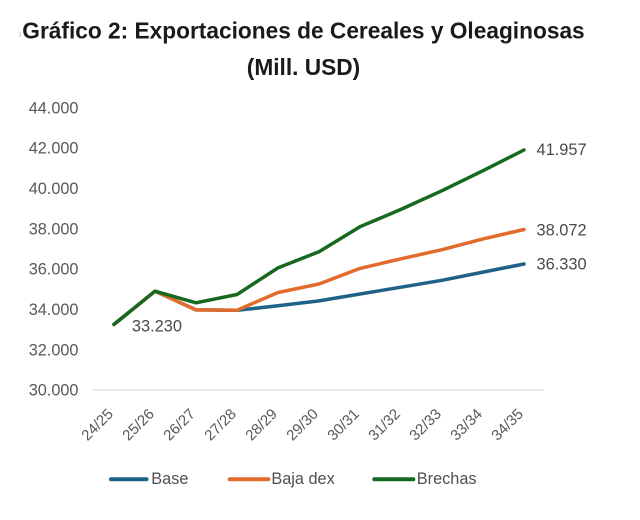  I want to click on svg-text: 38.072, so click(562, 230).